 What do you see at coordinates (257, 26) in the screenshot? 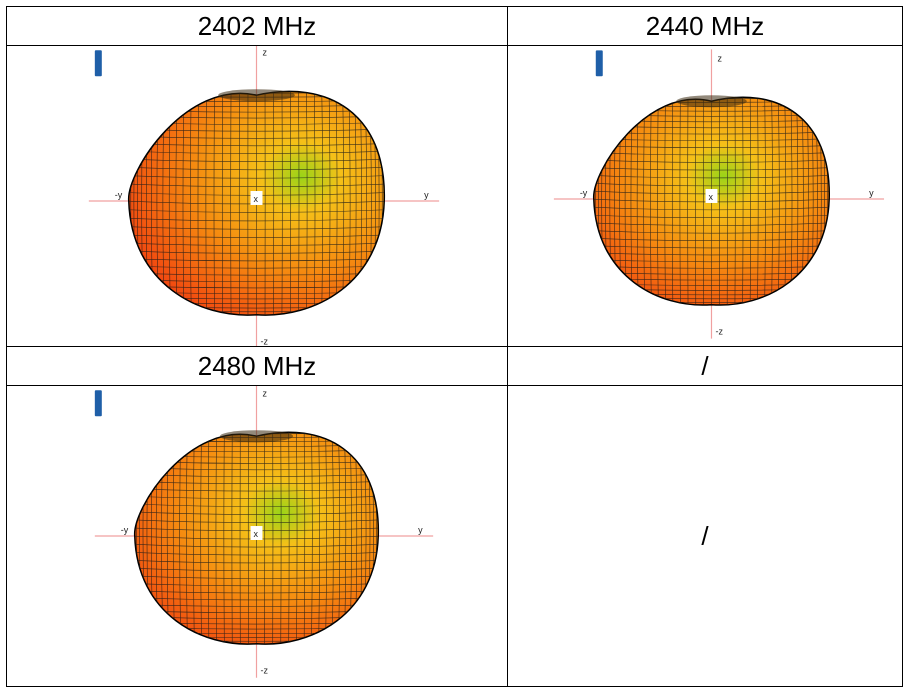
I see `header-2402: 2402 MHz` at bounding box center [257, 26].